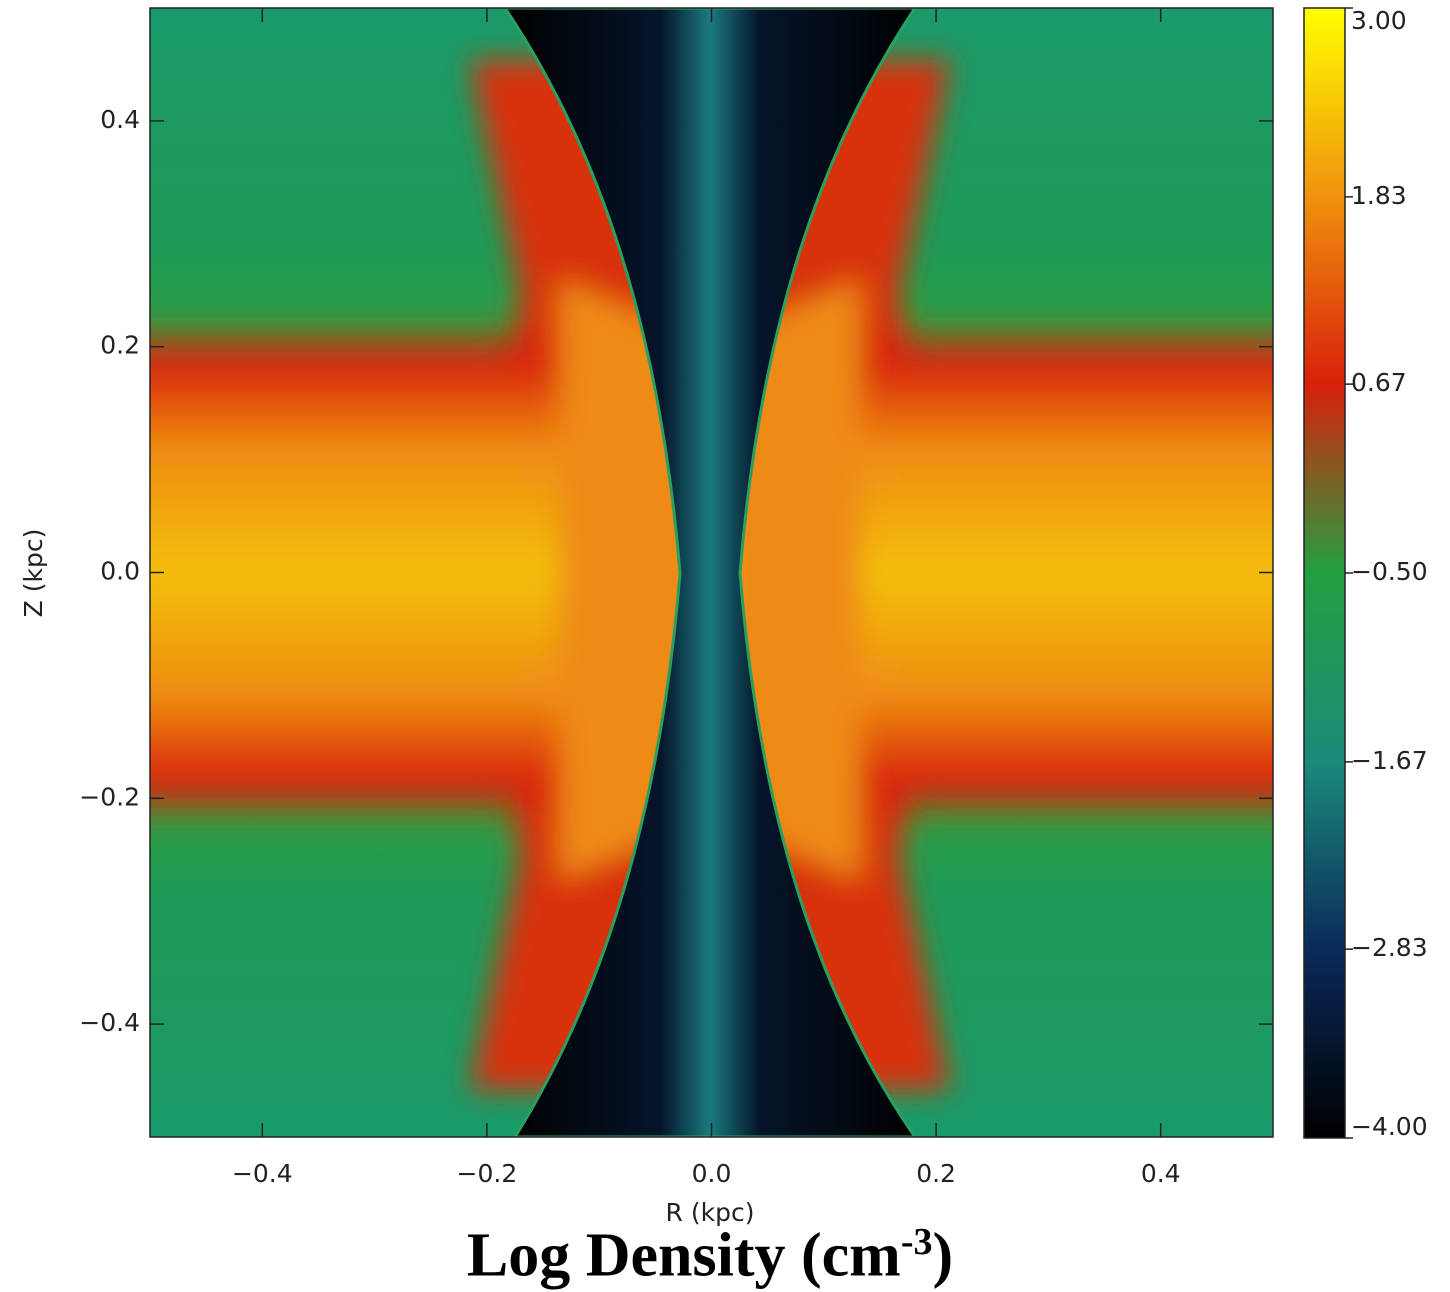 This screenshot has height=1292, width=1450. Describe the element at coordinates (109, 796) in the screenshot. I see `y-tick-label: −0.2` at that location.